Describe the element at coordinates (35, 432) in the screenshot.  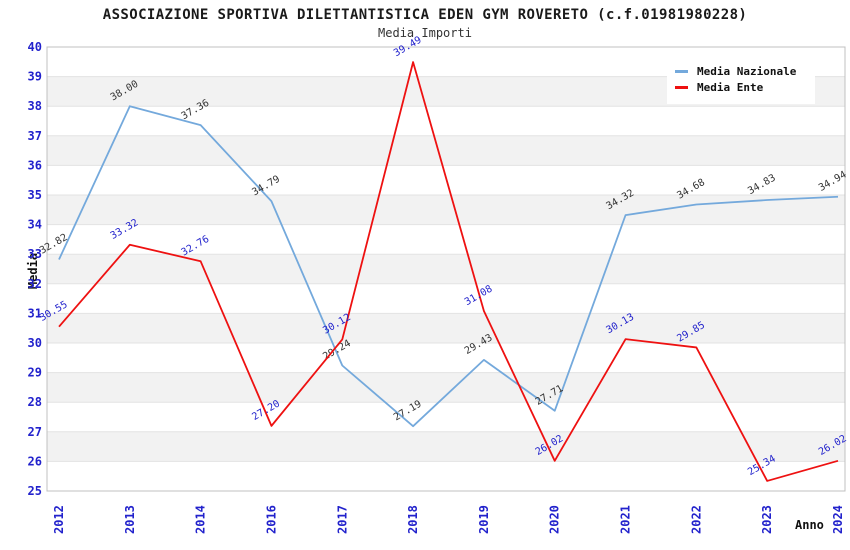
I see `y-tick-label: 27` at that location.